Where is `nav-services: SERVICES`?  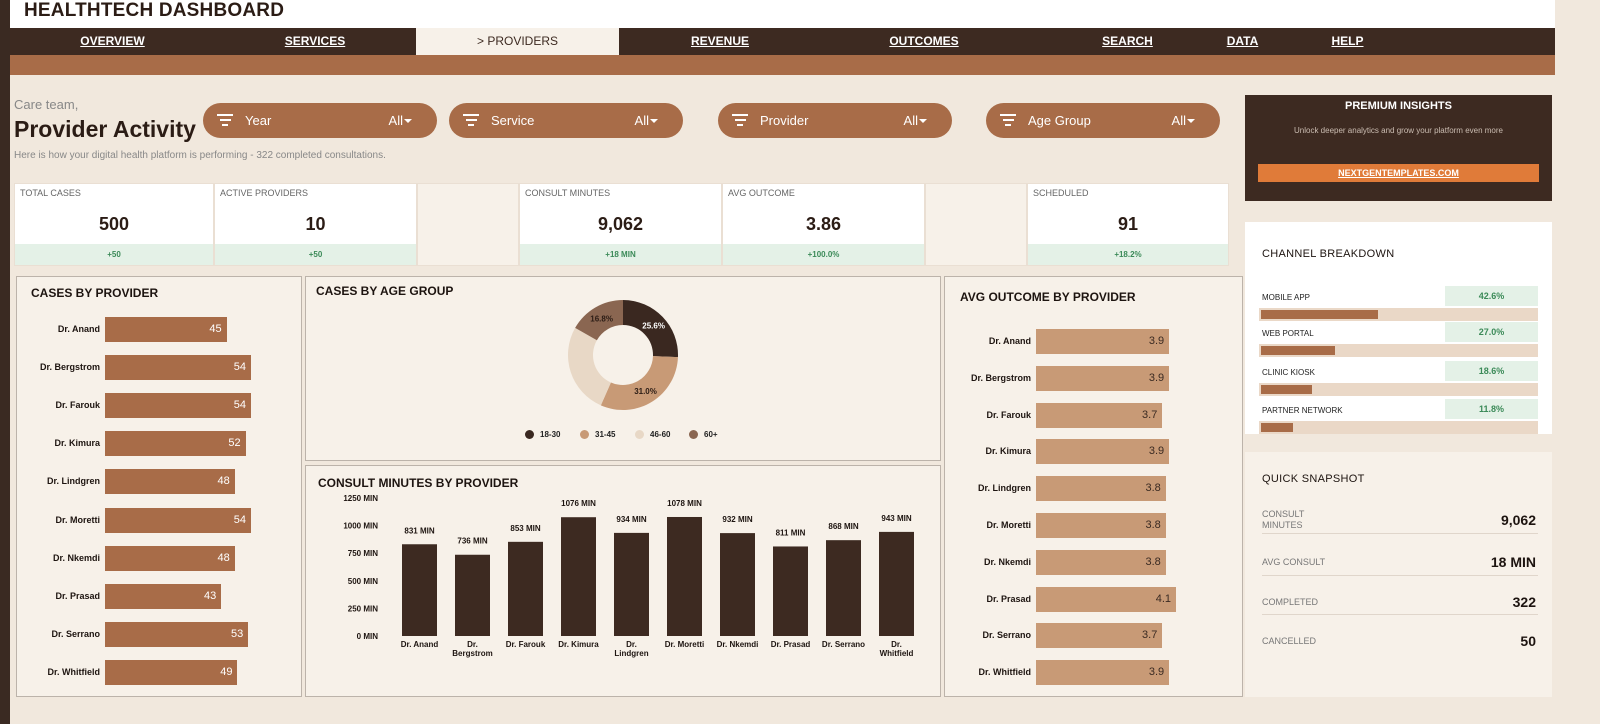
nav-services: SERVICES is located at coordinates (315, 41).